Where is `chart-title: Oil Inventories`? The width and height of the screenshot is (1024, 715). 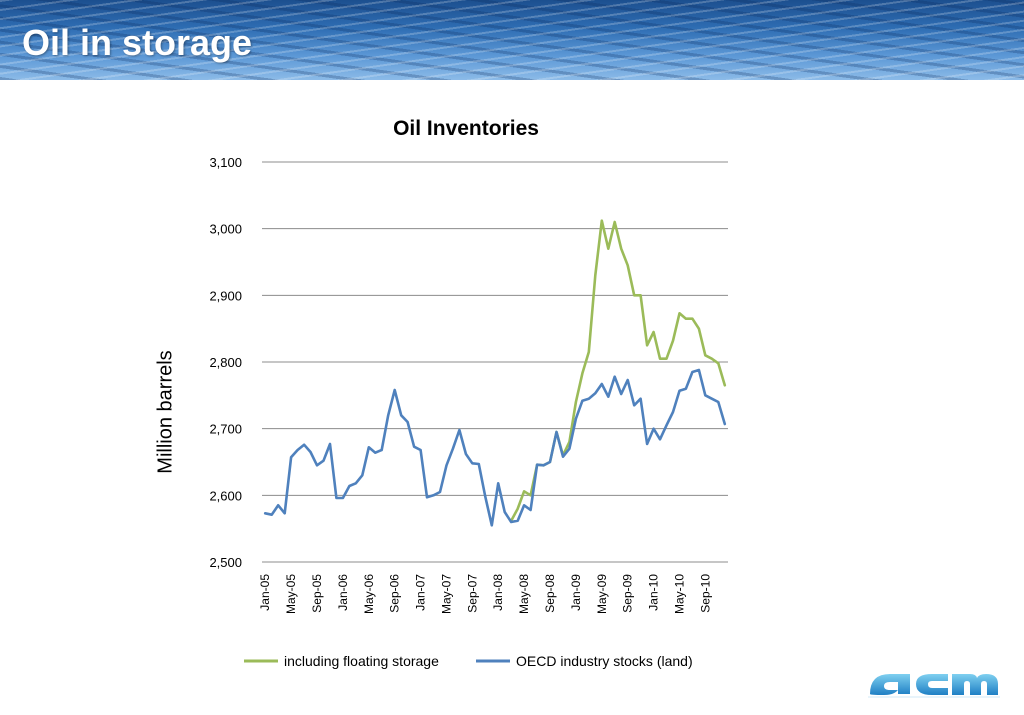 chart-title: Oil Inventories is located at coordinates (466, 128).